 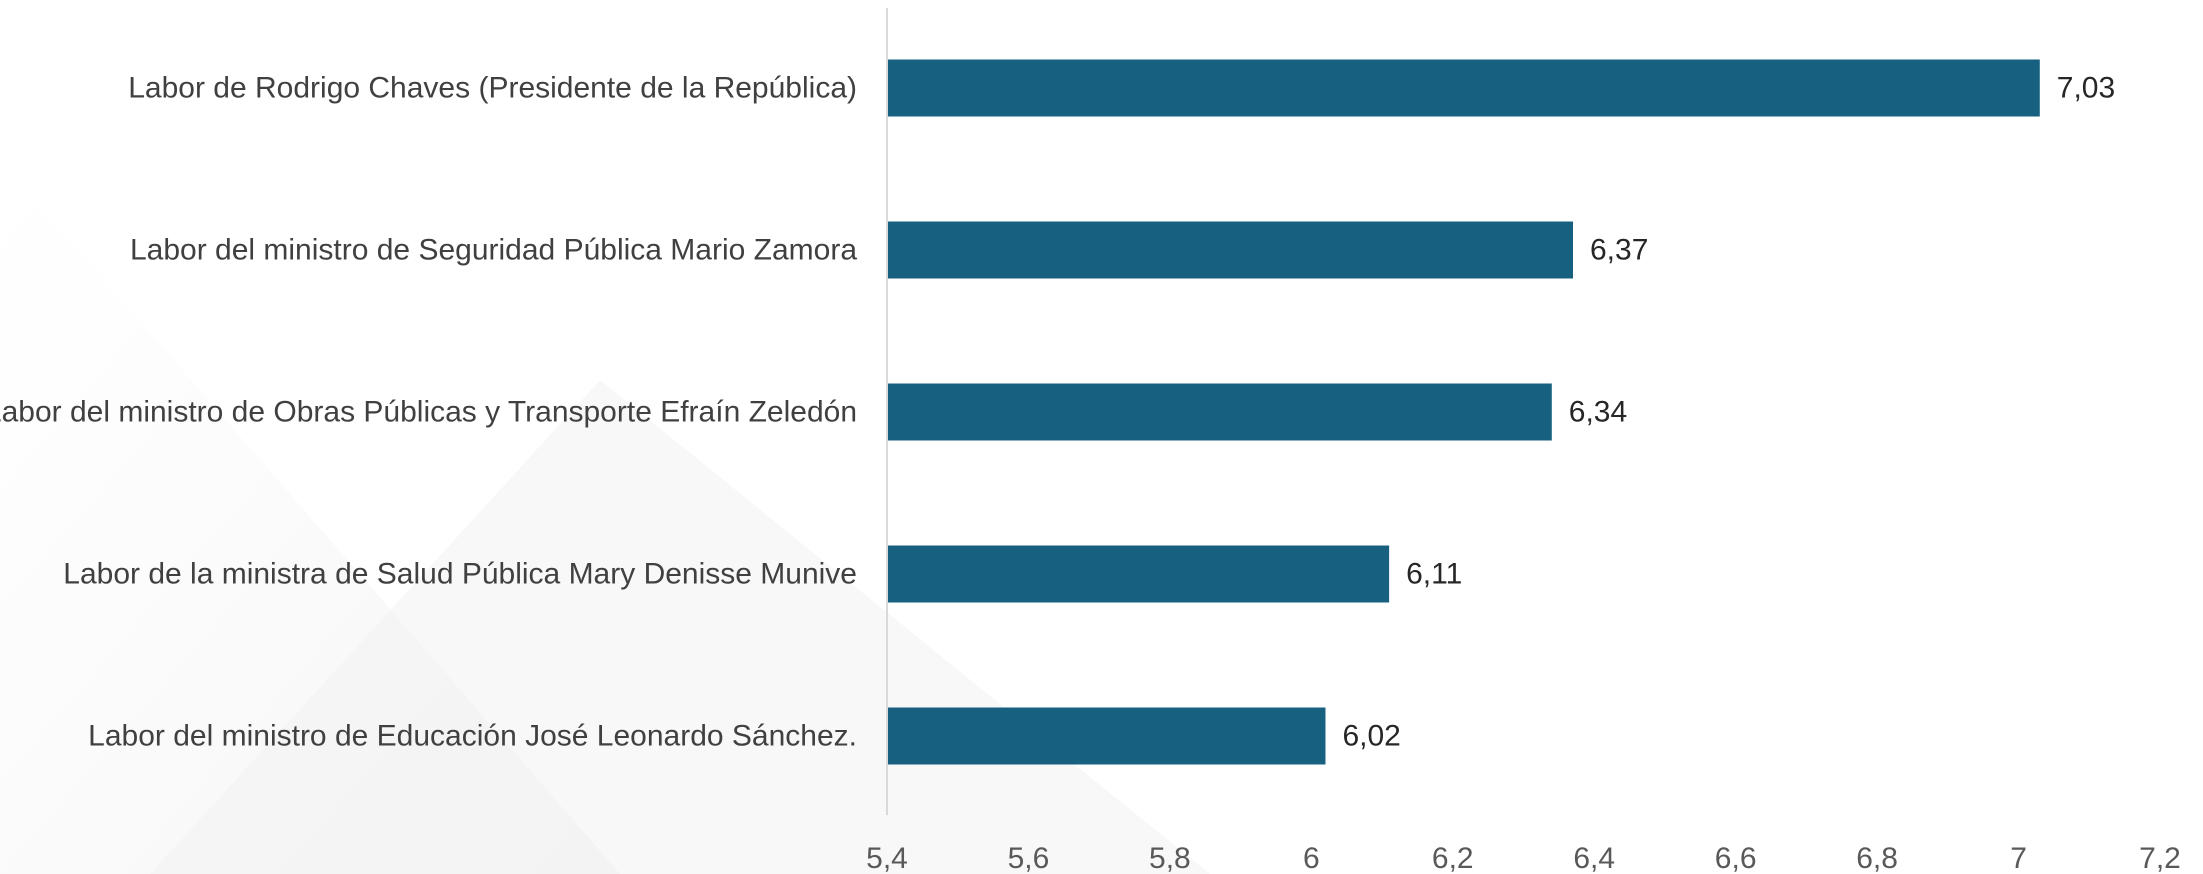 I want to click on data-label: 6,11, so click(x=1434, y=574).